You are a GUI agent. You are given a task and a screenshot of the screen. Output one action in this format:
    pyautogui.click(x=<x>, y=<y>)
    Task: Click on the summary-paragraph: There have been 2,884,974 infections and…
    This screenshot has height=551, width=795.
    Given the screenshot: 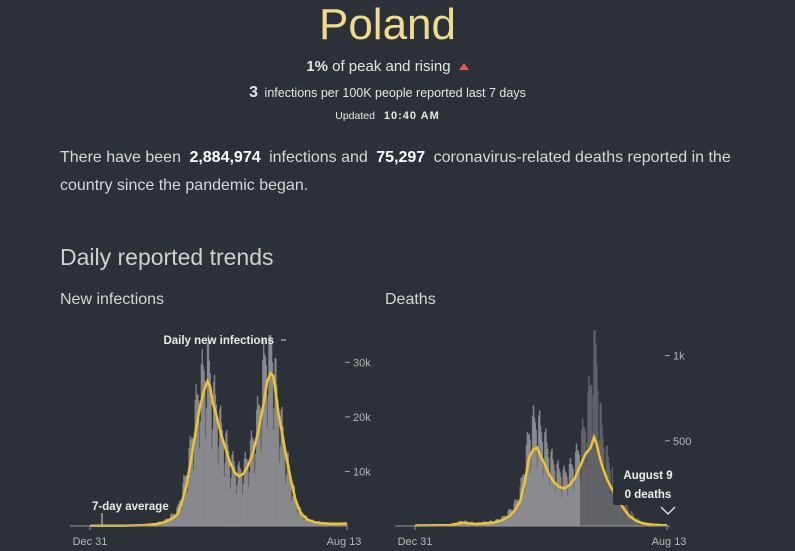 What is the action you would take?
    pyautogui.click(x=400, y=172)
    